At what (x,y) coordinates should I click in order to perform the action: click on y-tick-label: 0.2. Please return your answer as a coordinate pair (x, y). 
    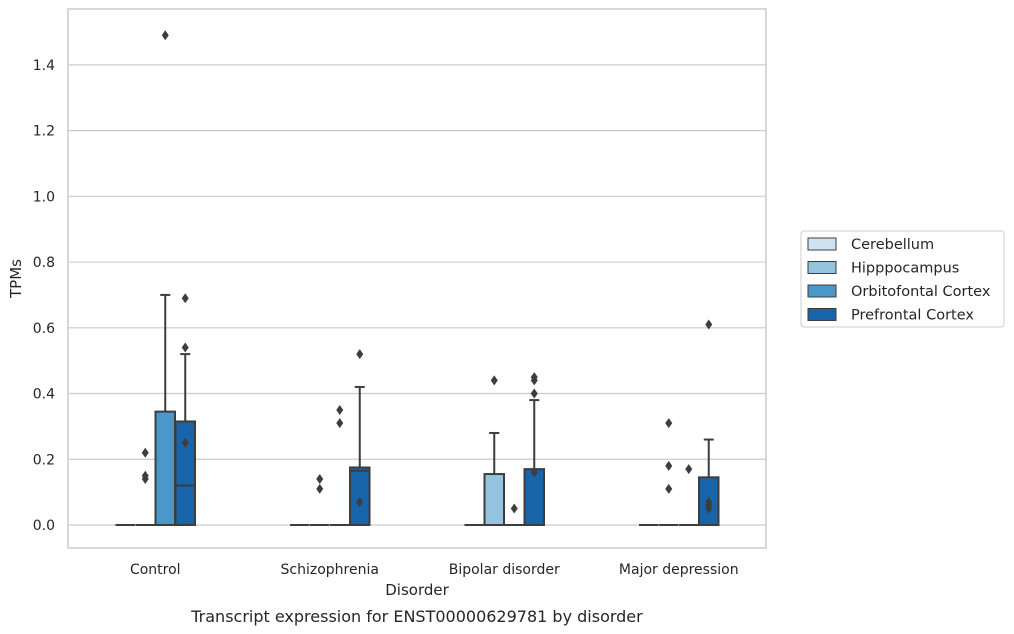
    Looking at the image, I should click on (44, 460).